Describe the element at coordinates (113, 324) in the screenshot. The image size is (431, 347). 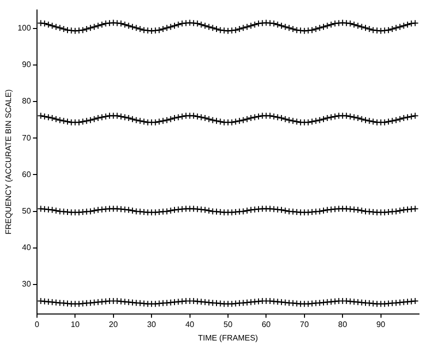
I see `x-tick-label: 20` at that location.